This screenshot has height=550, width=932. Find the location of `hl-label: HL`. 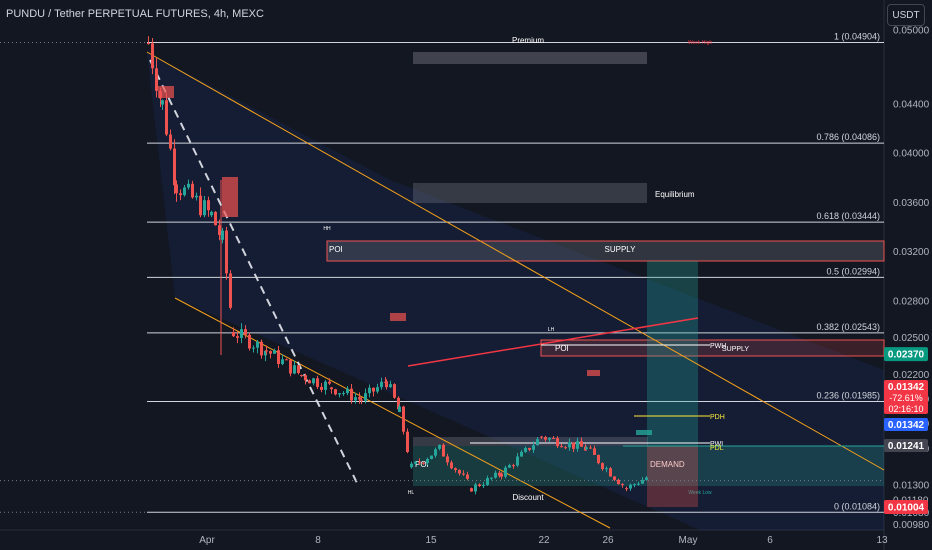

hl-label: HL is located at coordinates (411, 493).